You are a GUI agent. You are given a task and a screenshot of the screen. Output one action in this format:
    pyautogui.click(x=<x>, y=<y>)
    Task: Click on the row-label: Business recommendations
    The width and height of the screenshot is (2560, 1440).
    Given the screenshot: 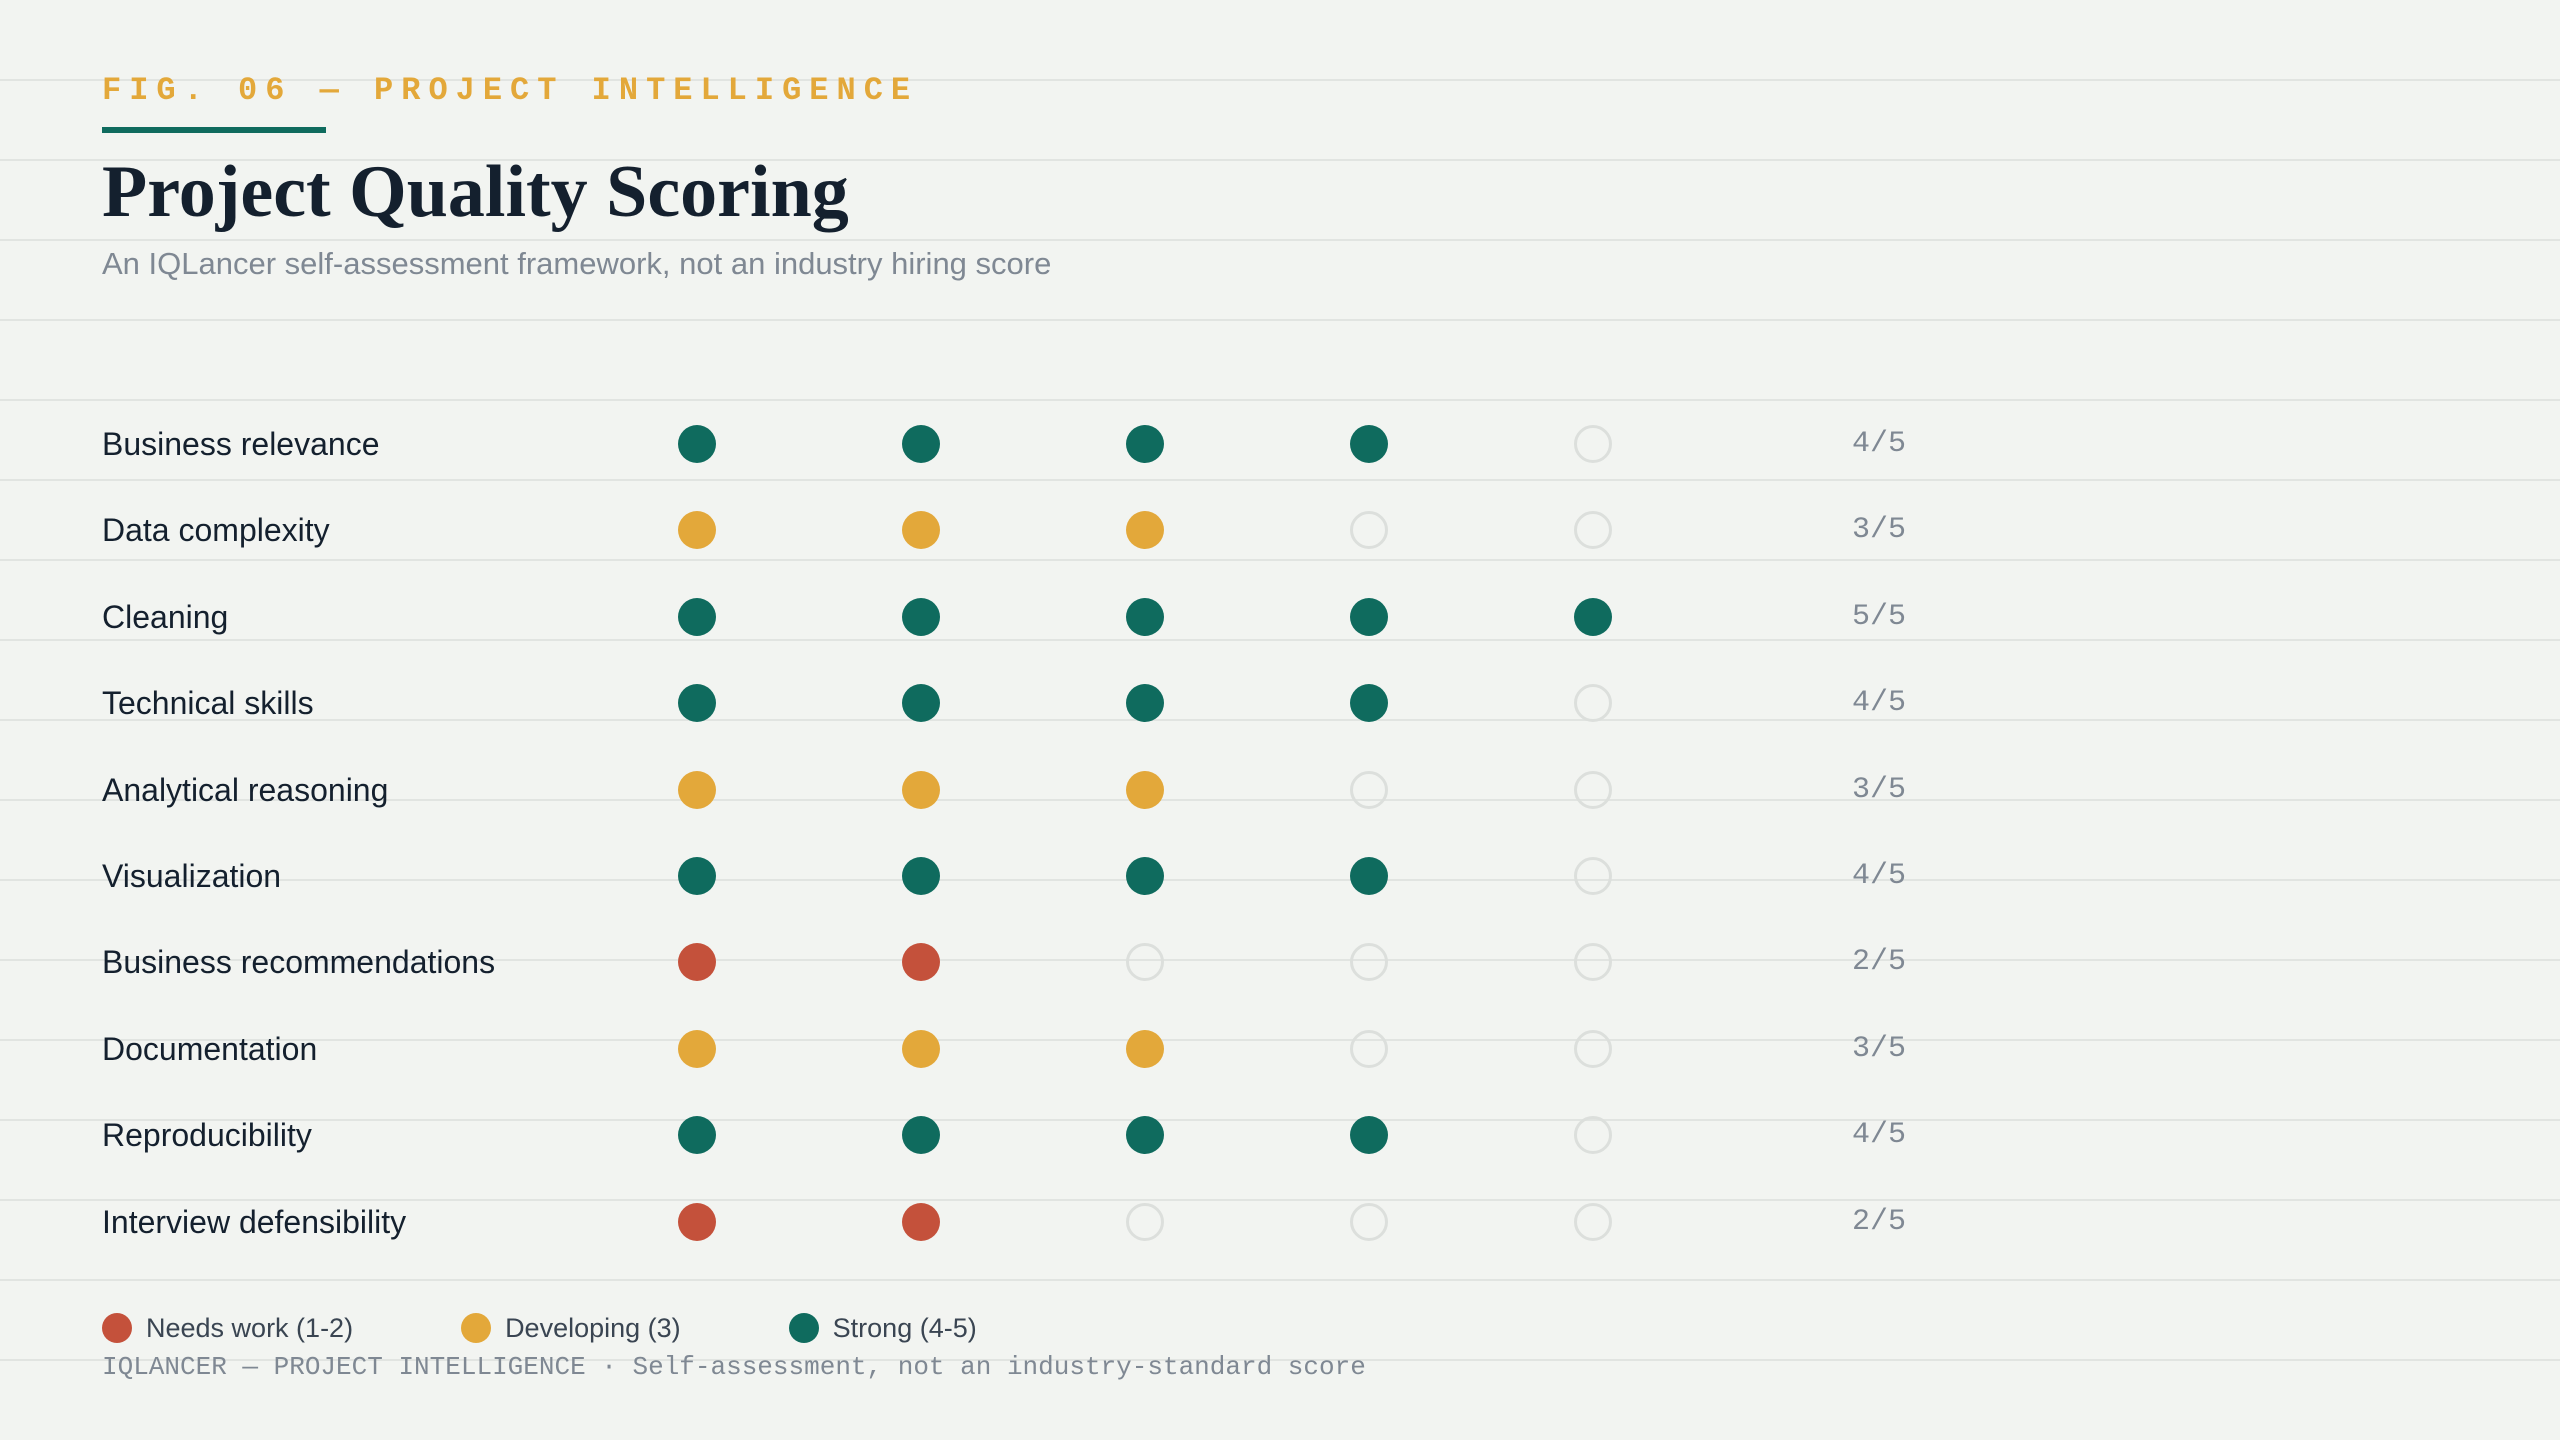 What is the action you would take?
    pyautogui.click(x=299, y=962)
    